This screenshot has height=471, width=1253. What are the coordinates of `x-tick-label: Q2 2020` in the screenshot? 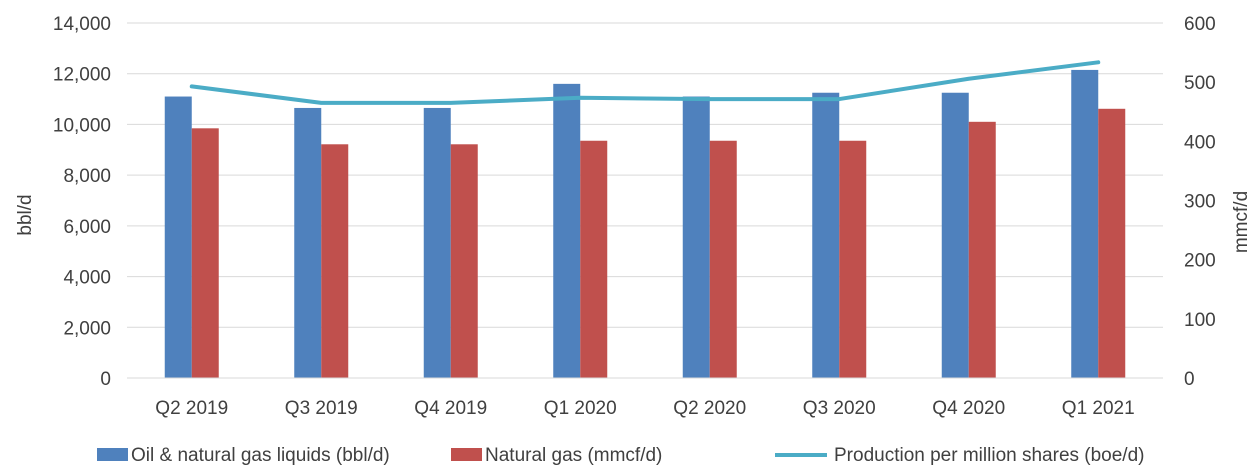 It's located at (709, 408).